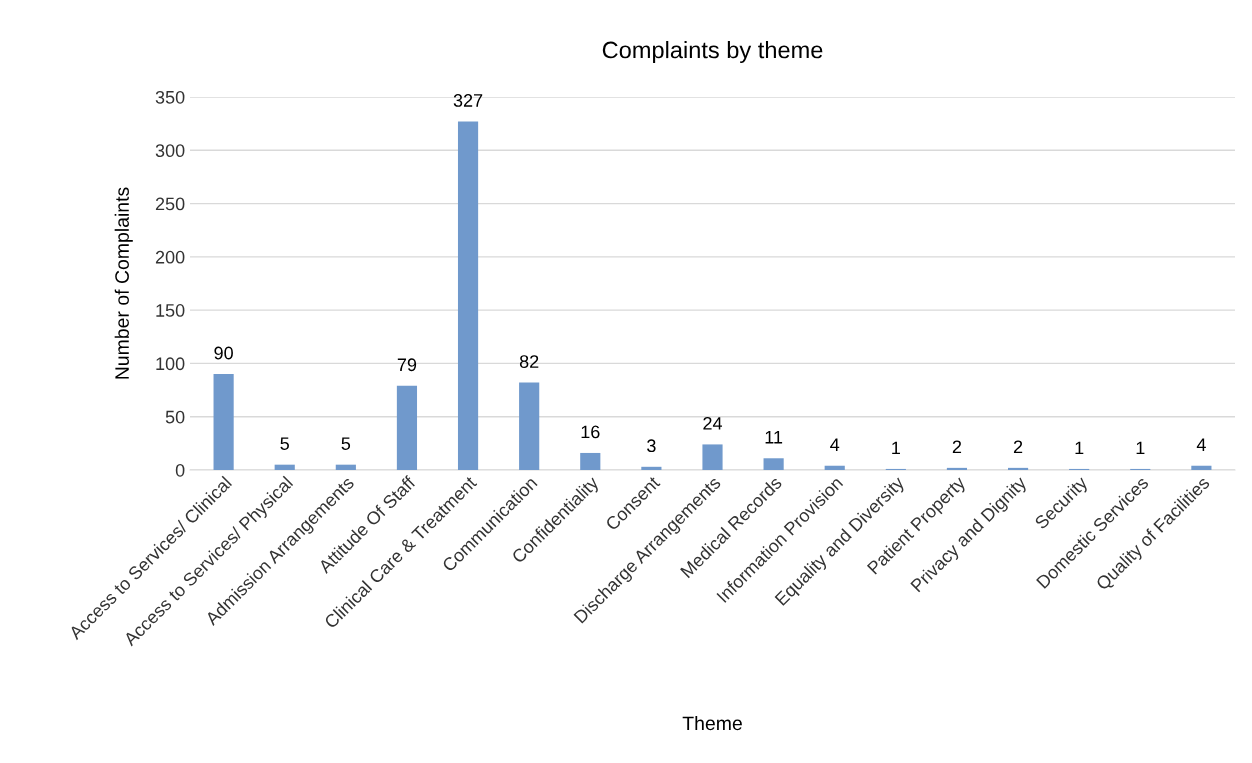 The image size is (1252, 763). What do you see at coordinates (713, 423) in the screenshot?
I see `data-label: 24` at bounding box center [713, 423].